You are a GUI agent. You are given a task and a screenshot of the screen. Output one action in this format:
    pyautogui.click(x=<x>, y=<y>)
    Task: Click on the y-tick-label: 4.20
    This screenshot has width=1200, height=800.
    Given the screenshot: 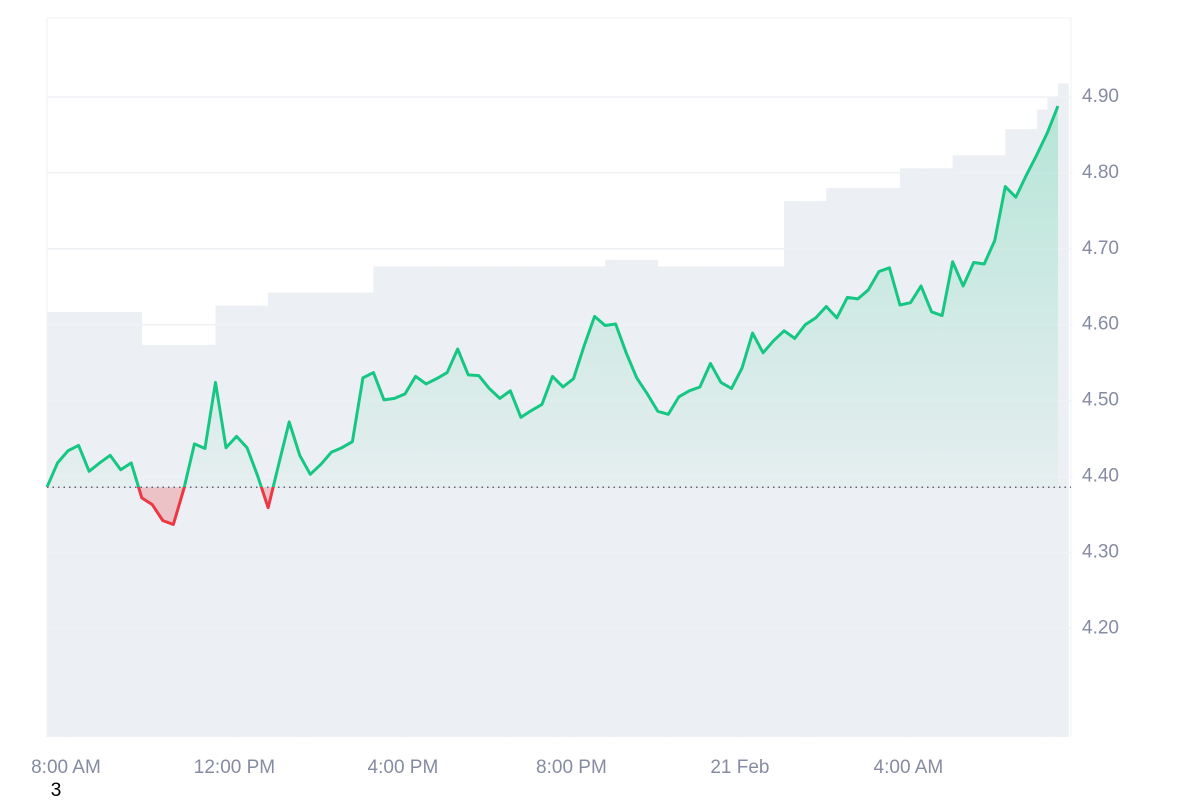 What is the action you would take?
    pyautogui.click(x=1100, y=627)
    